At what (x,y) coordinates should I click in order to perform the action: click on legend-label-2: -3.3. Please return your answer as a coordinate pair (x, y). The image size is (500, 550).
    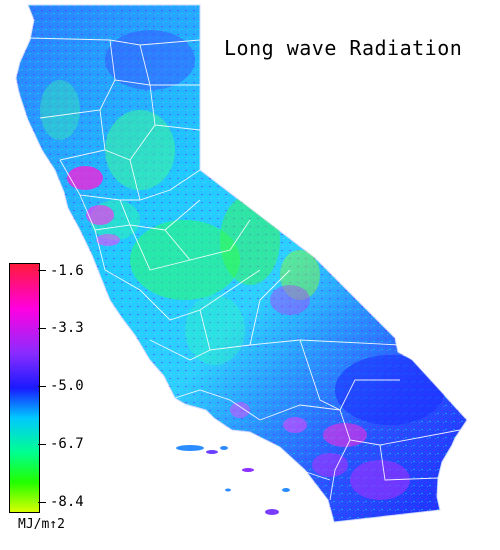
    Looking at the image, I should click on (67, 328).